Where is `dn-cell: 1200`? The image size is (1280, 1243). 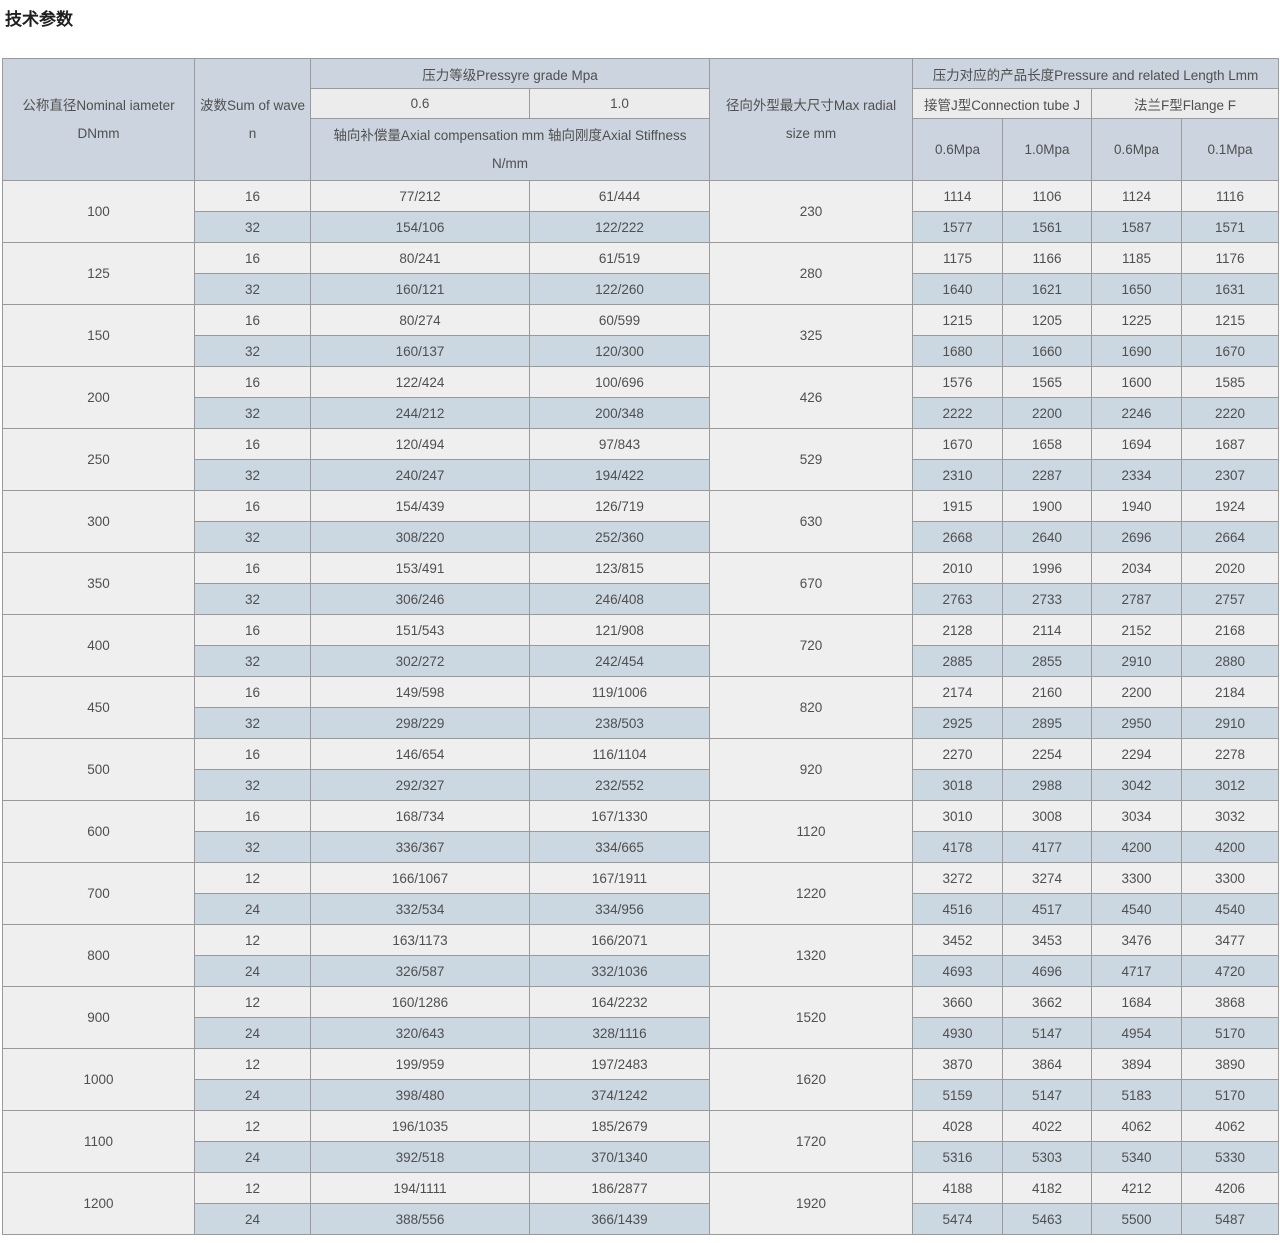 dn-cell: 1200 is located at coordinates (98, 1203).